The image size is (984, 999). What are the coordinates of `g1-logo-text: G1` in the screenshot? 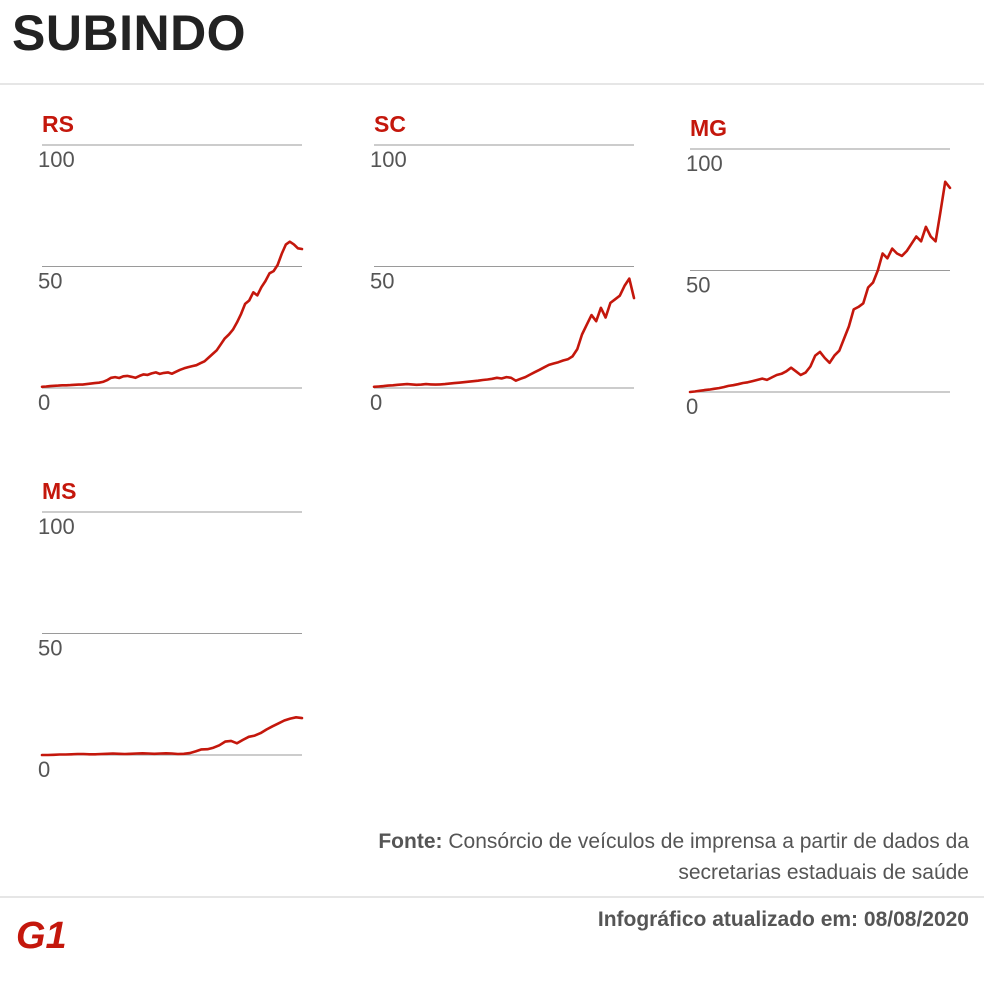 It's located at (41, 933).